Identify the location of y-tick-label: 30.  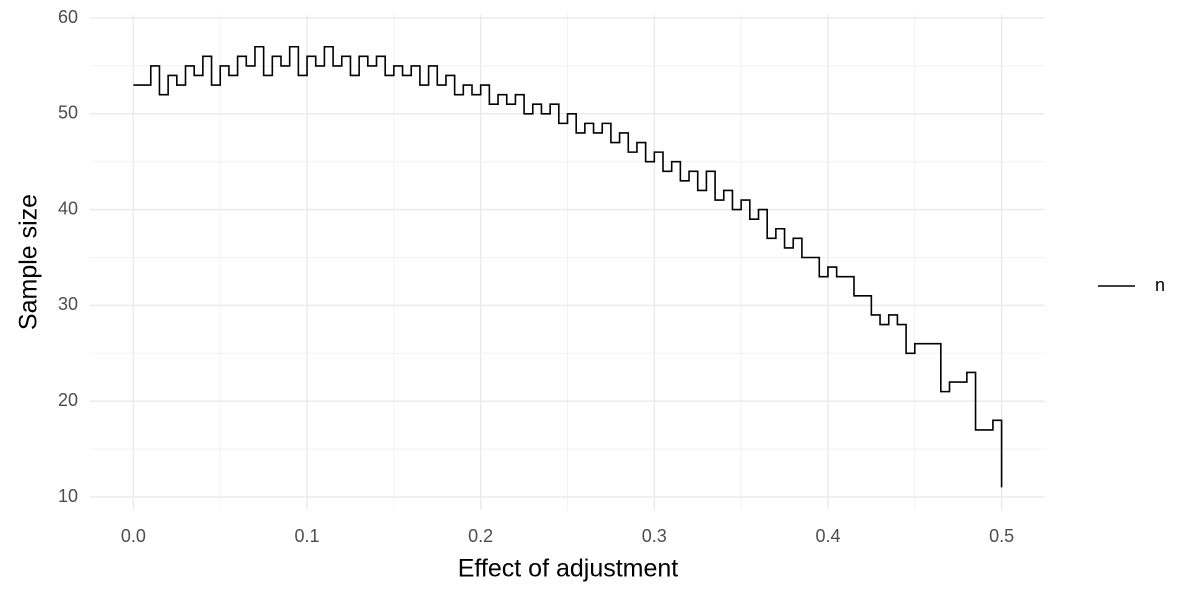
(68, 304).